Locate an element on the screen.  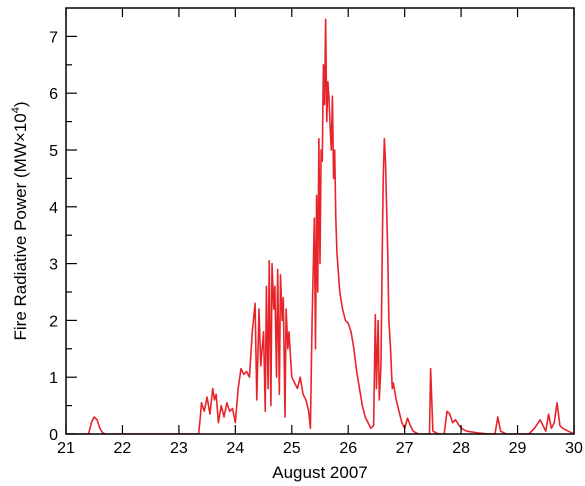
x-tick-label: 27 is located at coordinates (405, 448).